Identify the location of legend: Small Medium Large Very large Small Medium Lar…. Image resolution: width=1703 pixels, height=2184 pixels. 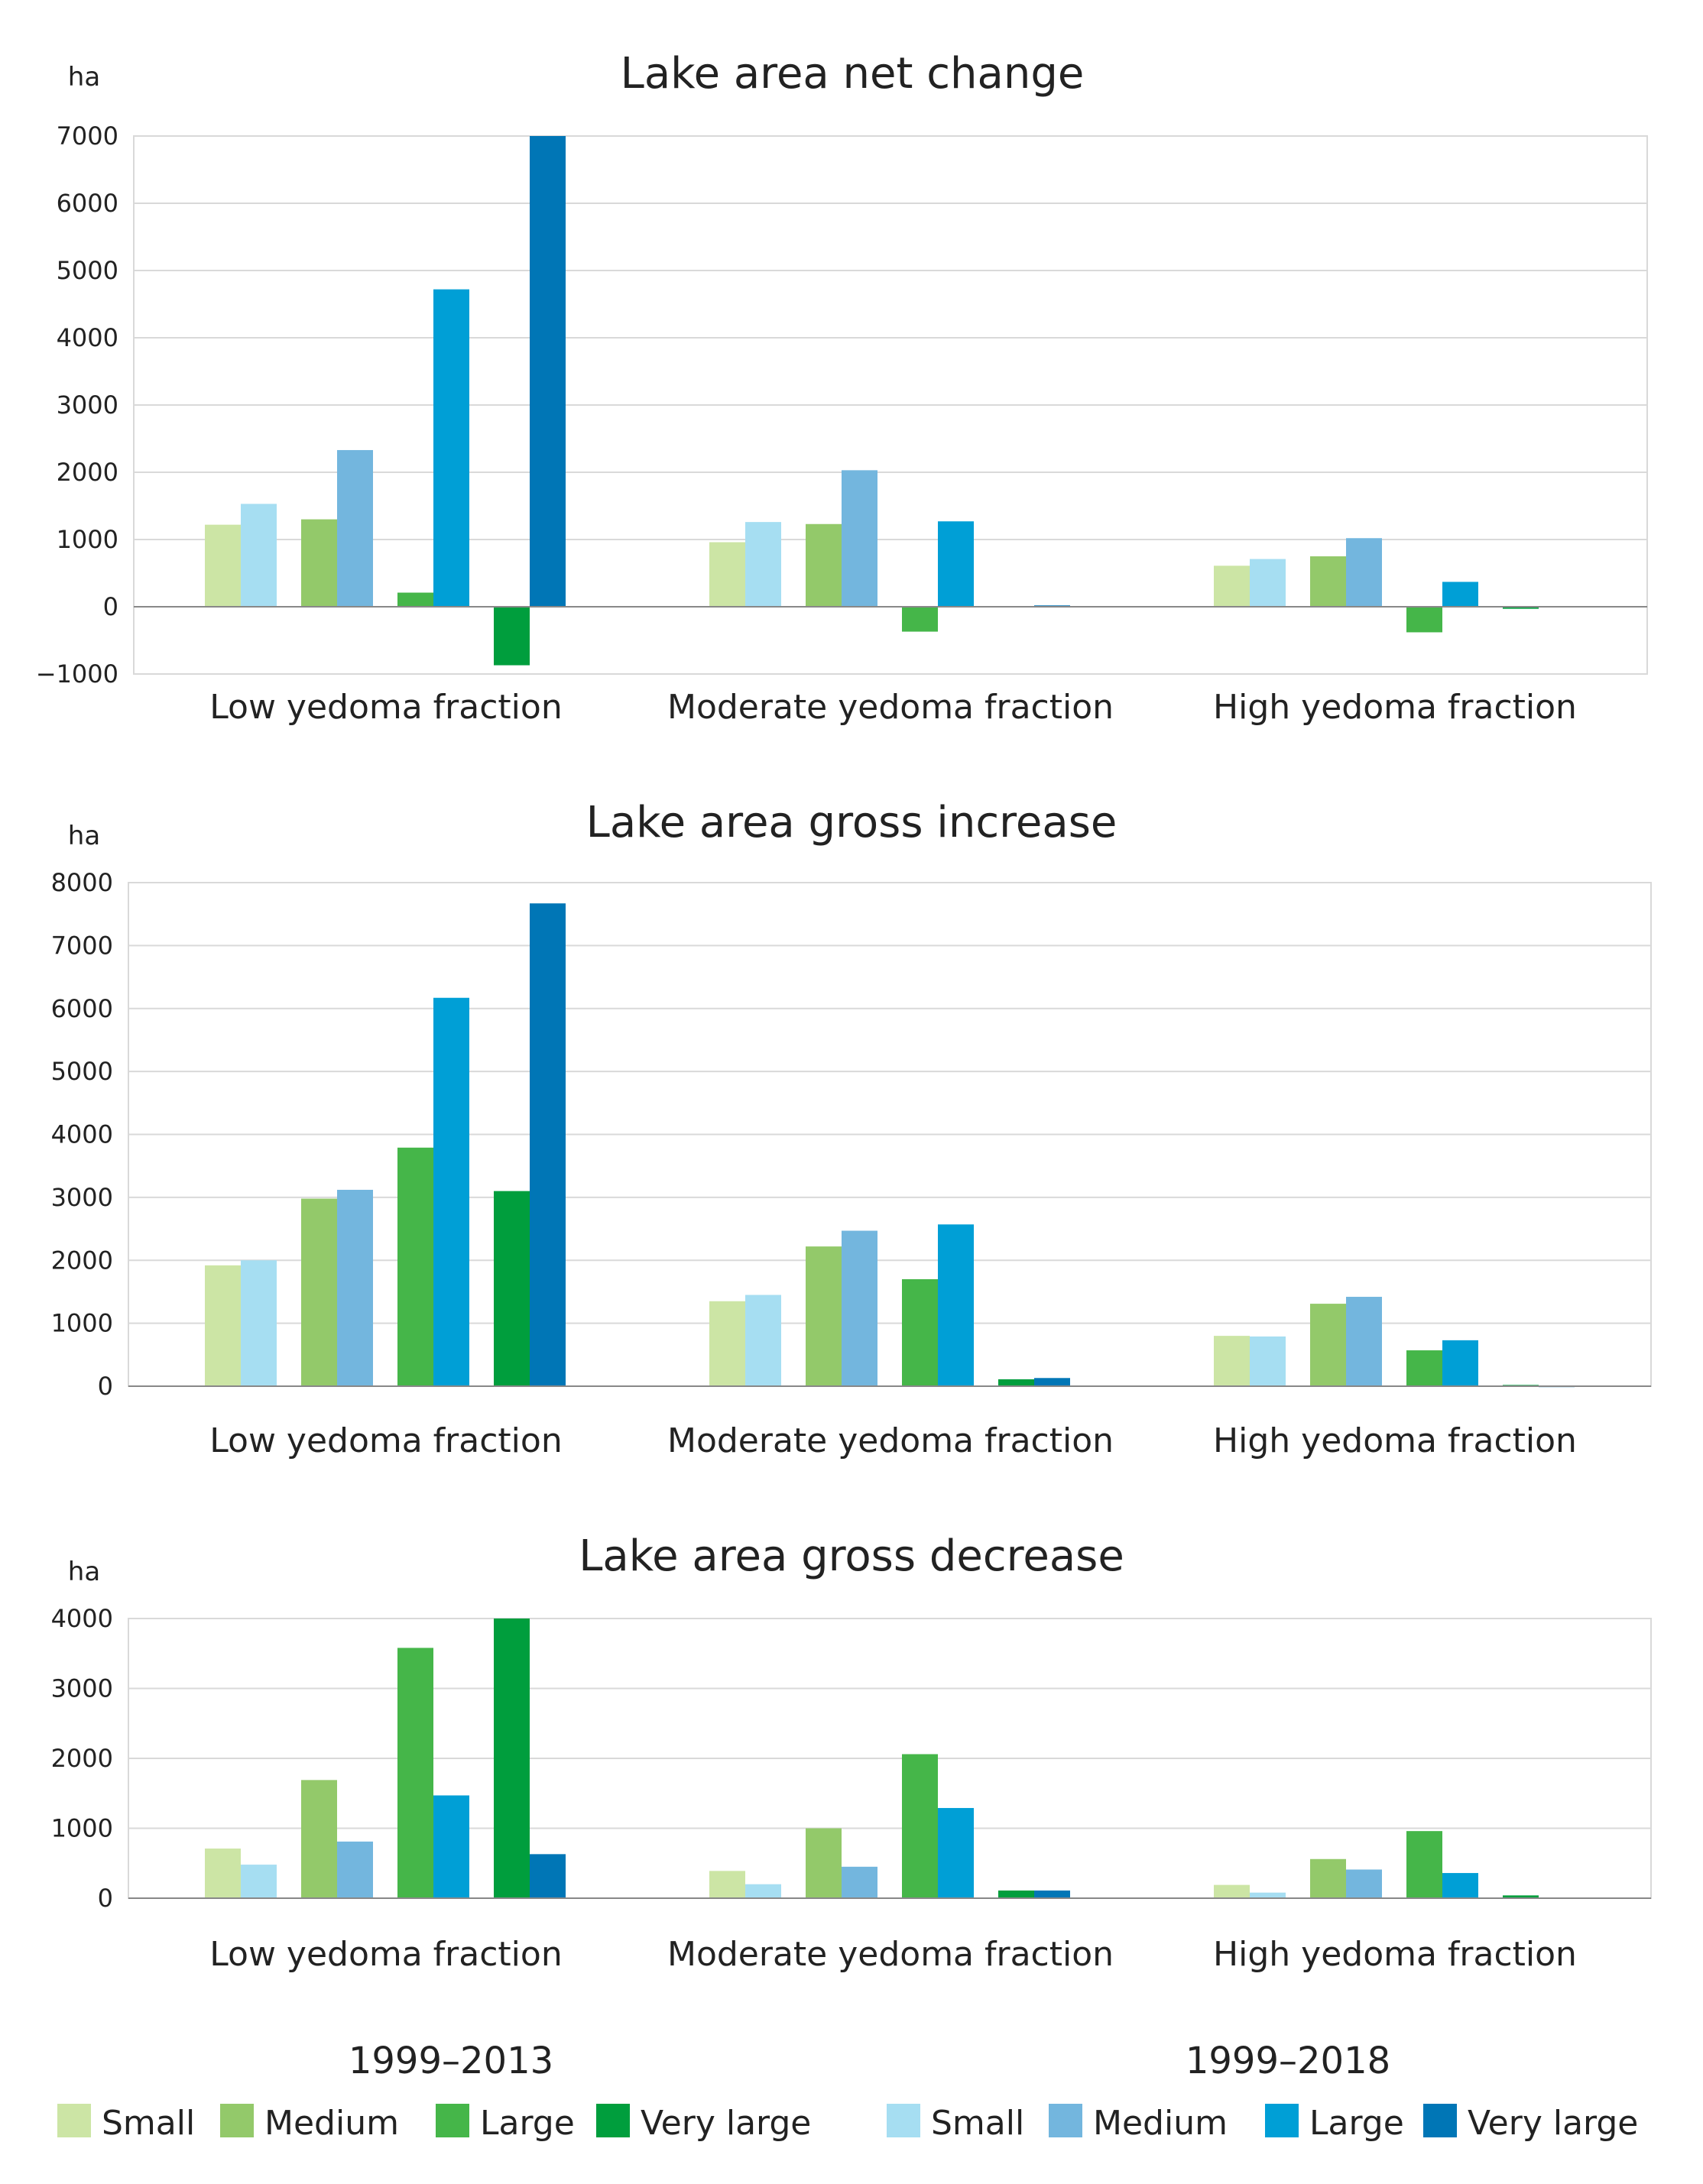
(847, 2123).